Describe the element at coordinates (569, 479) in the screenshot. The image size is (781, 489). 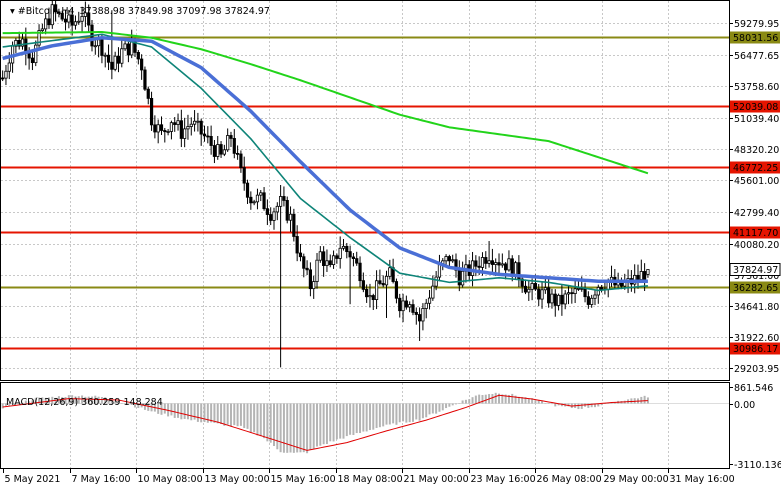
I see `time-tick-label: 26 May 08:00` at that location.